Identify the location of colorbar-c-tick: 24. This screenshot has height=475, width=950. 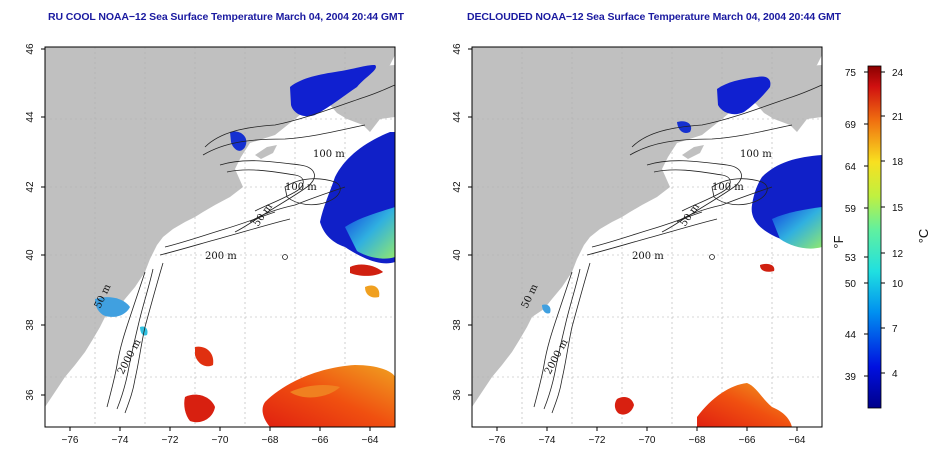
(898, 73).